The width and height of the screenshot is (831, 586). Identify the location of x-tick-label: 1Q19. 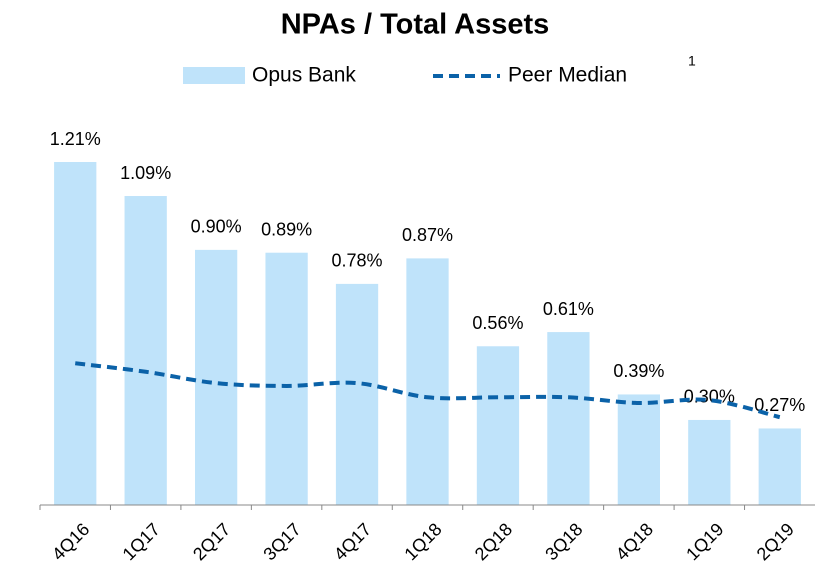
(704, 541).